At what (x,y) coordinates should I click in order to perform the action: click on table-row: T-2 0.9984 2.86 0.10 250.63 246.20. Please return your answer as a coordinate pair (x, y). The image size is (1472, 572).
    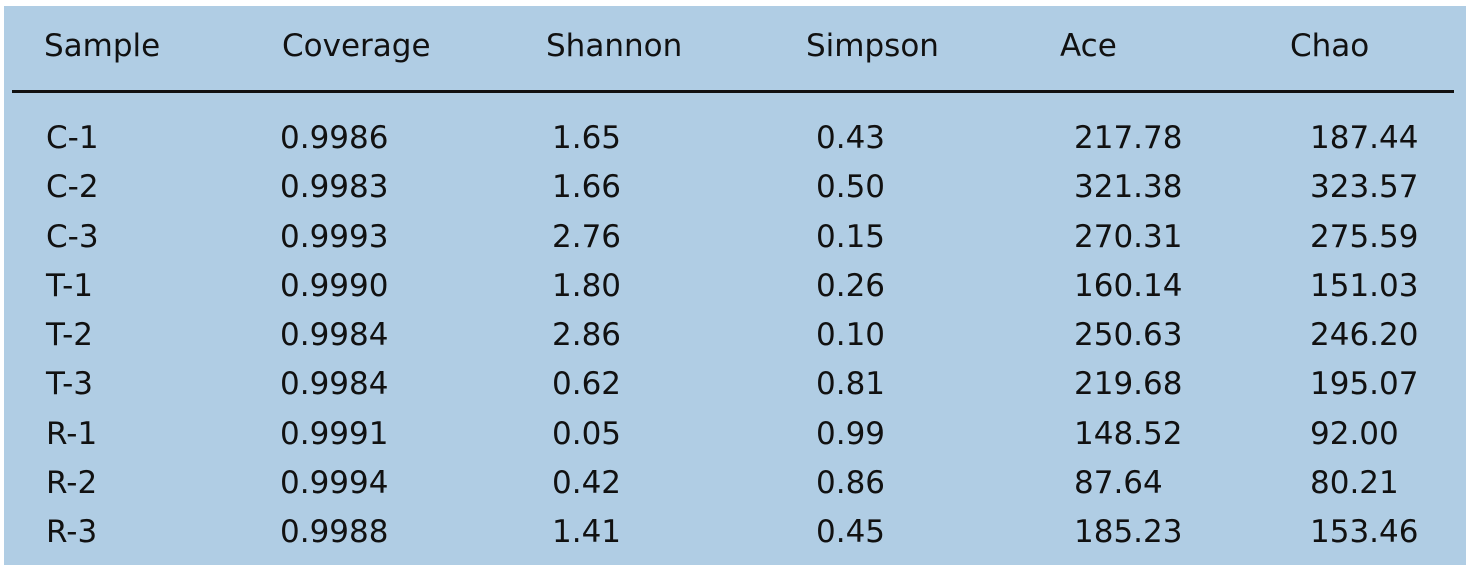
    Looking at the image, I should click on (735, 337).